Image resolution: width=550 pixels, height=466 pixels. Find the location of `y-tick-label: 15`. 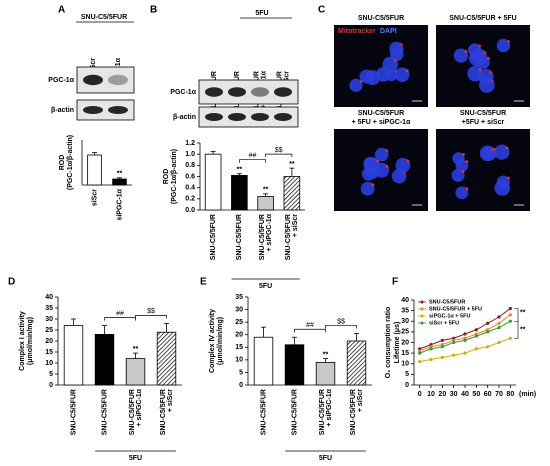

y-tick-label: 15 is located at coordinates (49, 352).